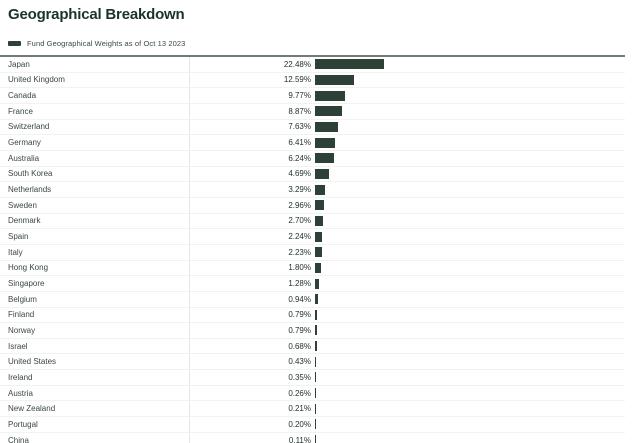 The image size is (640, 443). I want to click on country-label: Austria, so click(95, 393).